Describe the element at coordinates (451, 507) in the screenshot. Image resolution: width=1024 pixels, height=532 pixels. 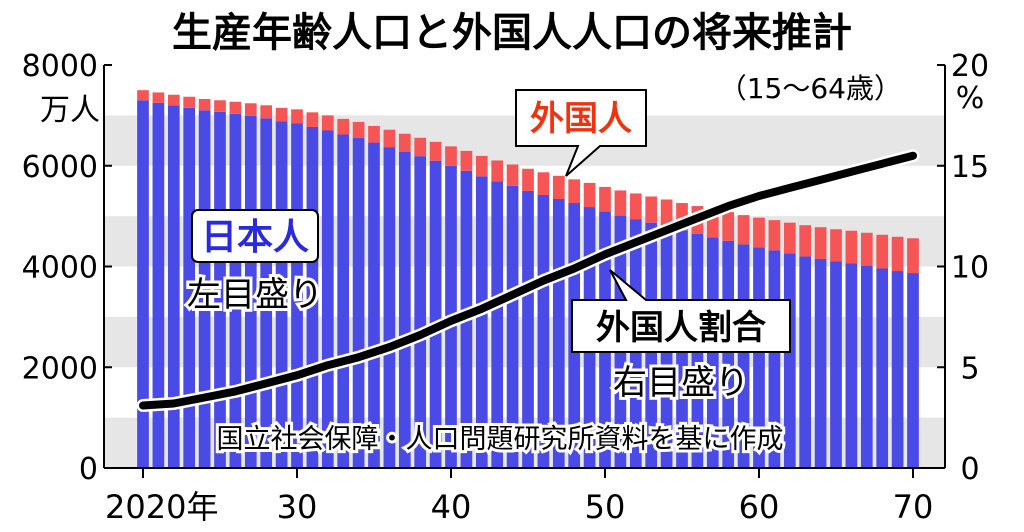
I see `x-tick-label: 40` at that location.